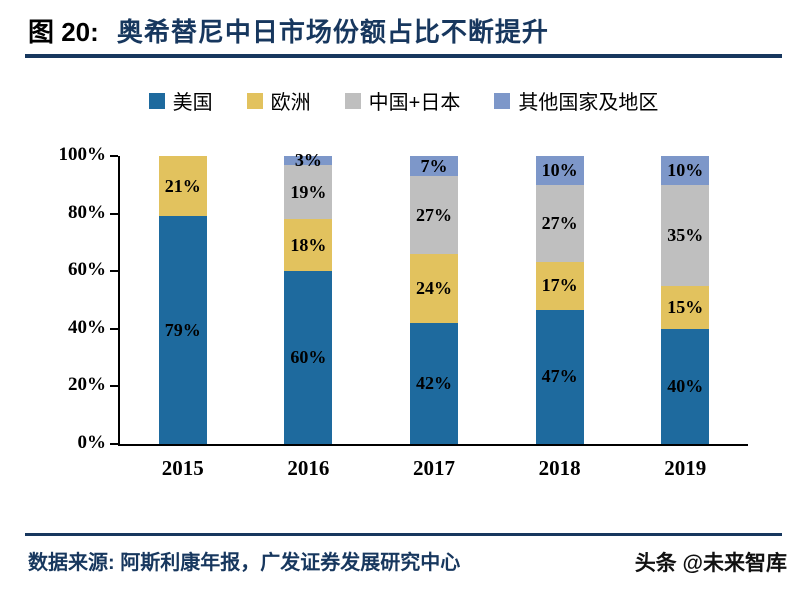 The height and width of the screenshot is (592, 807). I want to click on legend: 美国 欧洲 中国+日本 其他国家及地区, so click(403, 100).